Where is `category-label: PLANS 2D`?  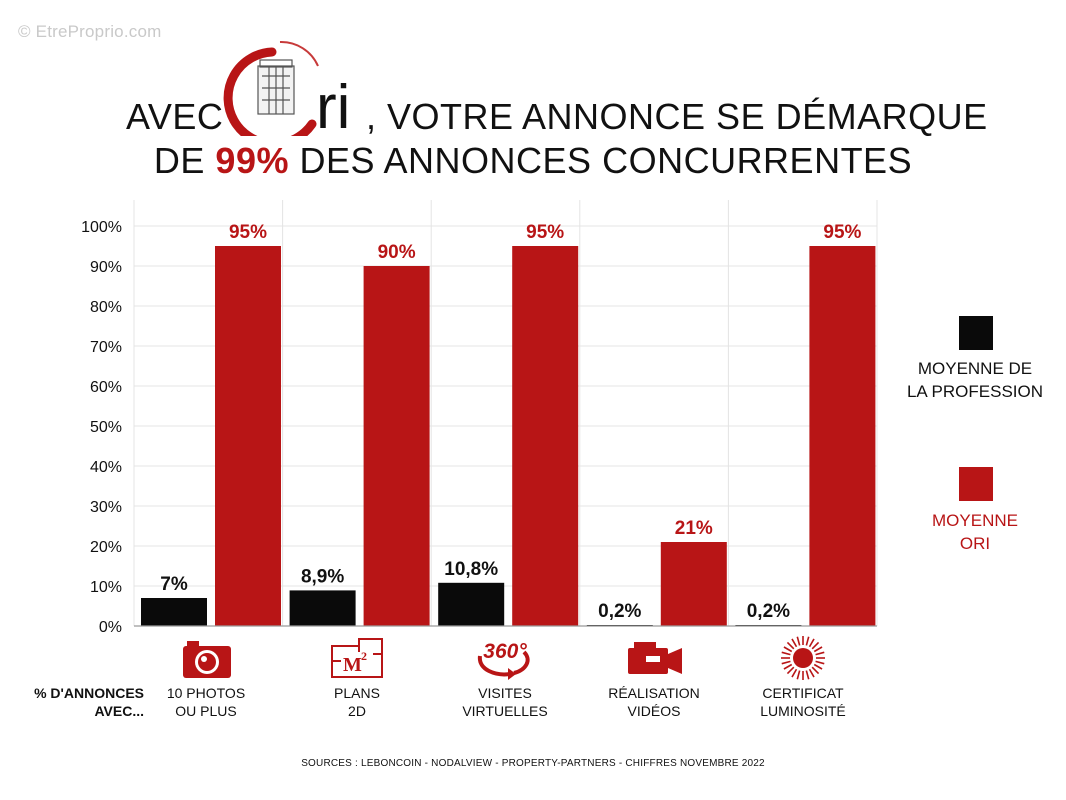 category-label: PLANS 2D is located at coordinates (357, 702).